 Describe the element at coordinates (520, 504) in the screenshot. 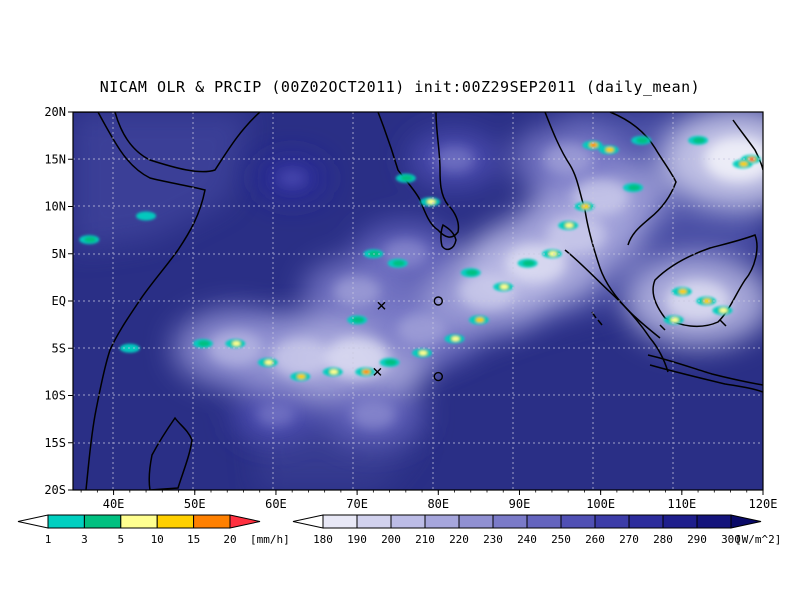

I see `x-tick-label: 90E` at that location.